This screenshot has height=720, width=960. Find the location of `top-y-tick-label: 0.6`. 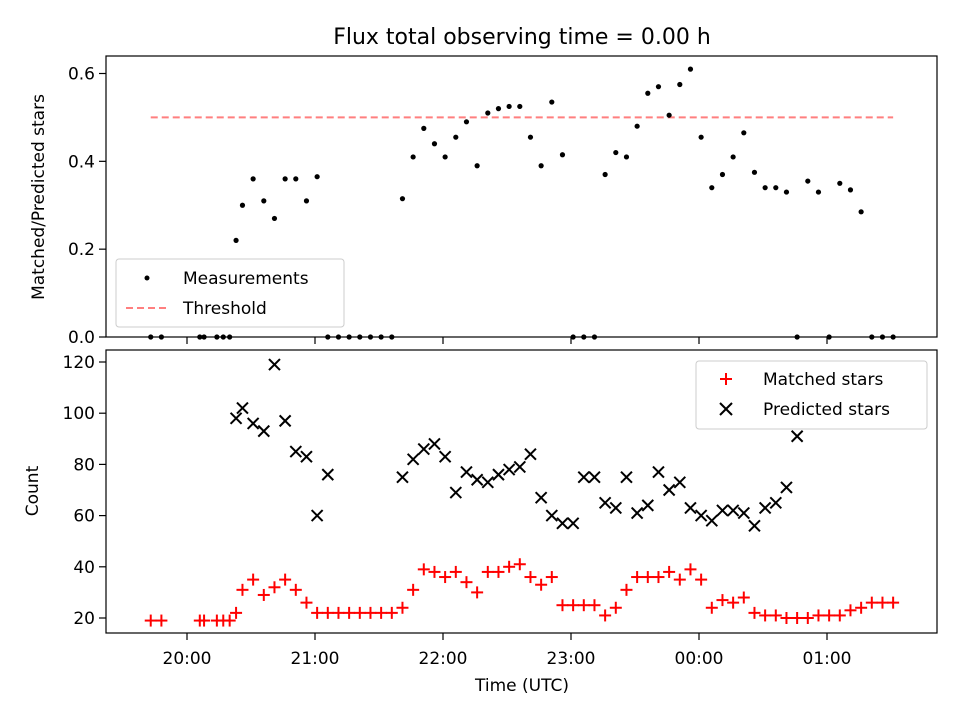

top-y-tick-label: 0.6 is located at coordinates (81, 75).